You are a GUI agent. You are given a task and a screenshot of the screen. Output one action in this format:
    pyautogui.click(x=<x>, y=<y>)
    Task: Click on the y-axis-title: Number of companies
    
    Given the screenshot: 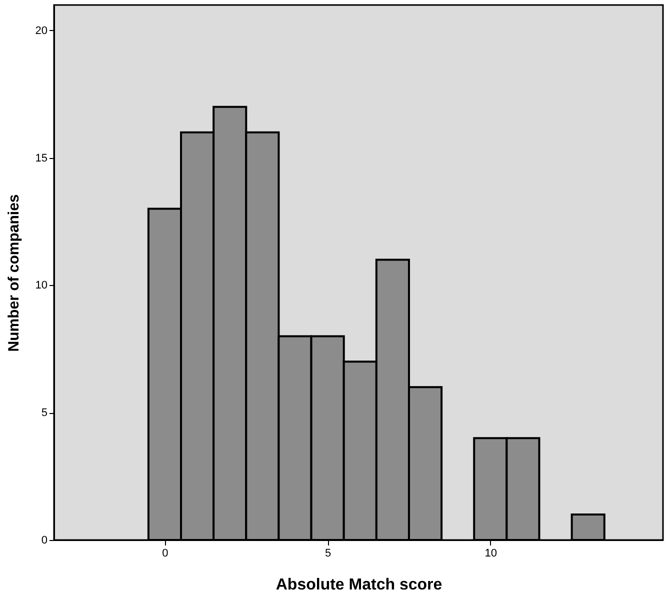 What is the action you would take?
    pyautogui.click(x=13, y=273)
    